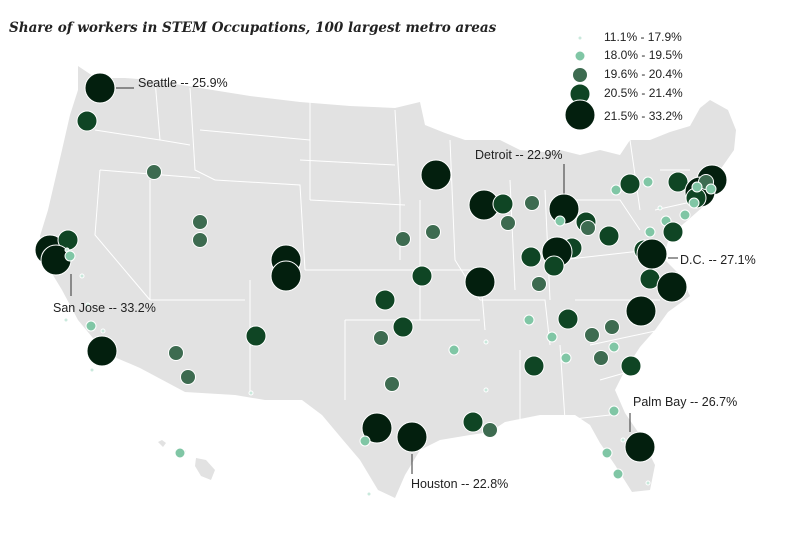 The width and height of the screenshot is (797, 534). What do you see at coordinates (519, 155) in the screenshot?
I see `callout-detroit: Detroit -- 22.9%` at bounding box center [519, 155].